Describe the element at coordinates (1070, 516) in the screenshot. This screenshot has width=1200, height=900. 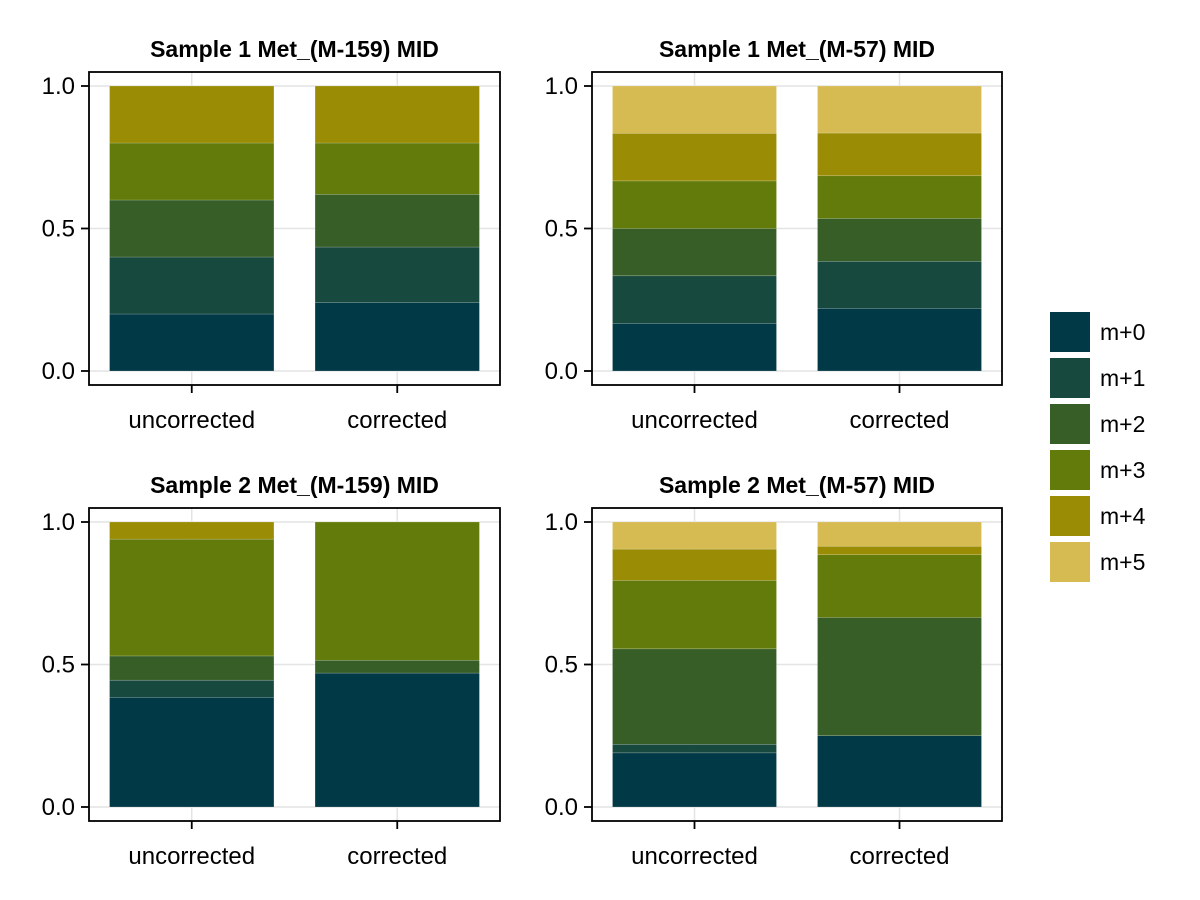
I see `legend-swatch-mplus4` at that location.